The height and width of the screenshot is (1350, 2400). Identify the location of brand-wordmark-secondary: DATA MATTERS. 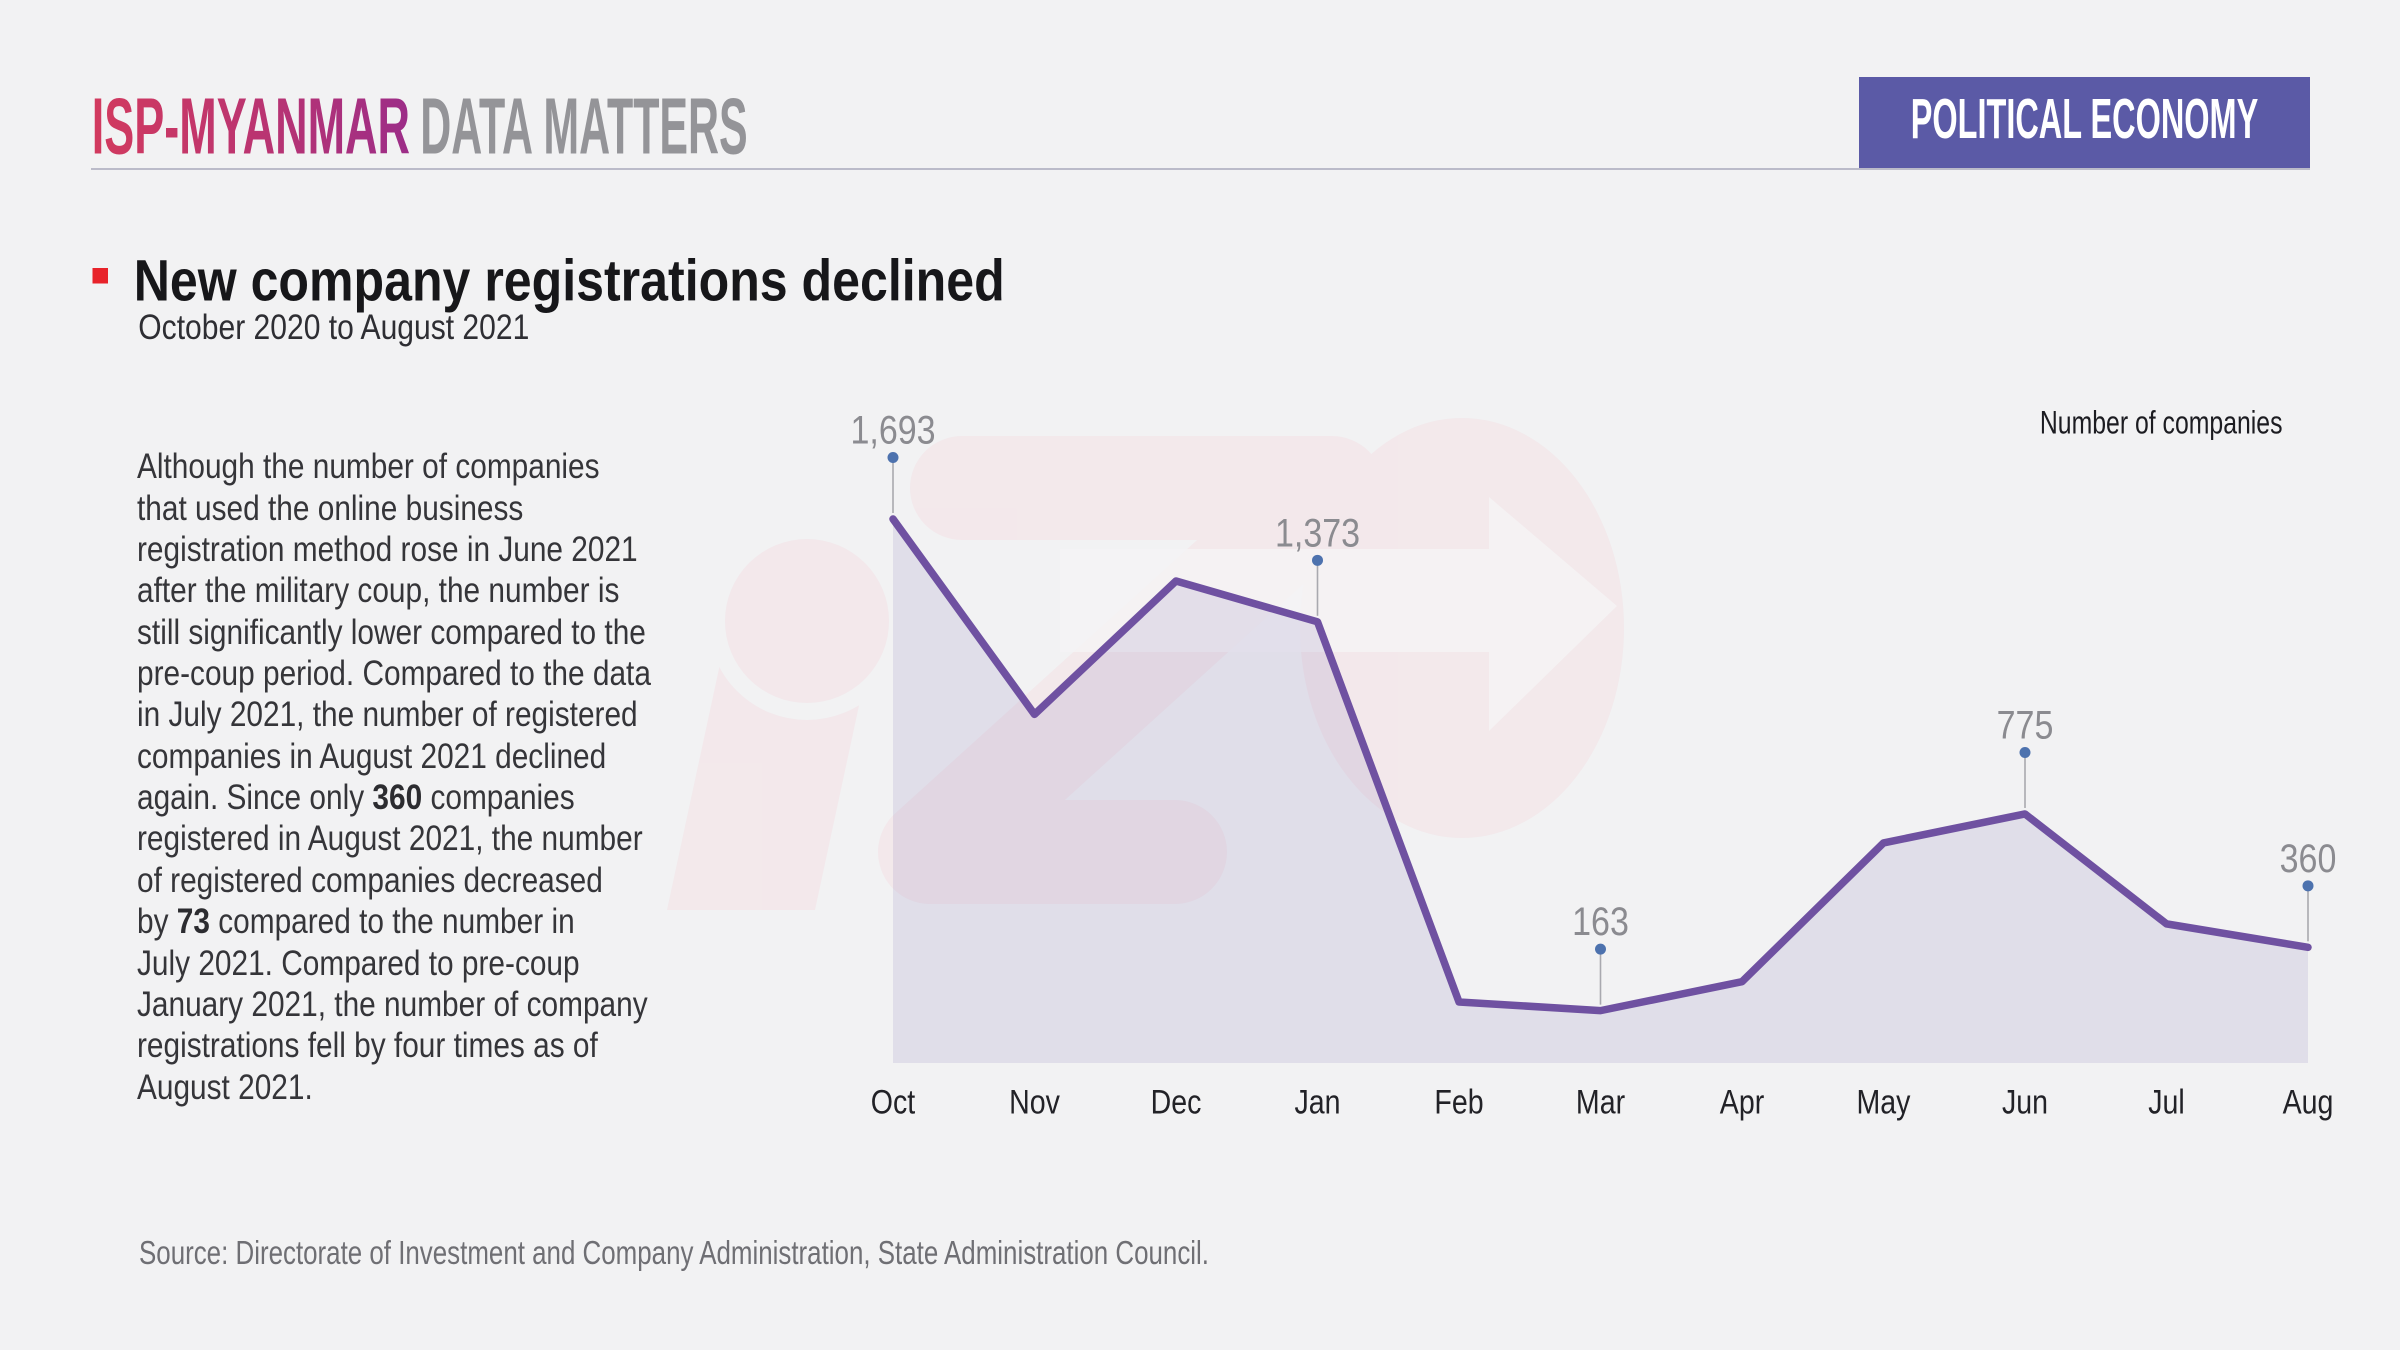
(584, 126).